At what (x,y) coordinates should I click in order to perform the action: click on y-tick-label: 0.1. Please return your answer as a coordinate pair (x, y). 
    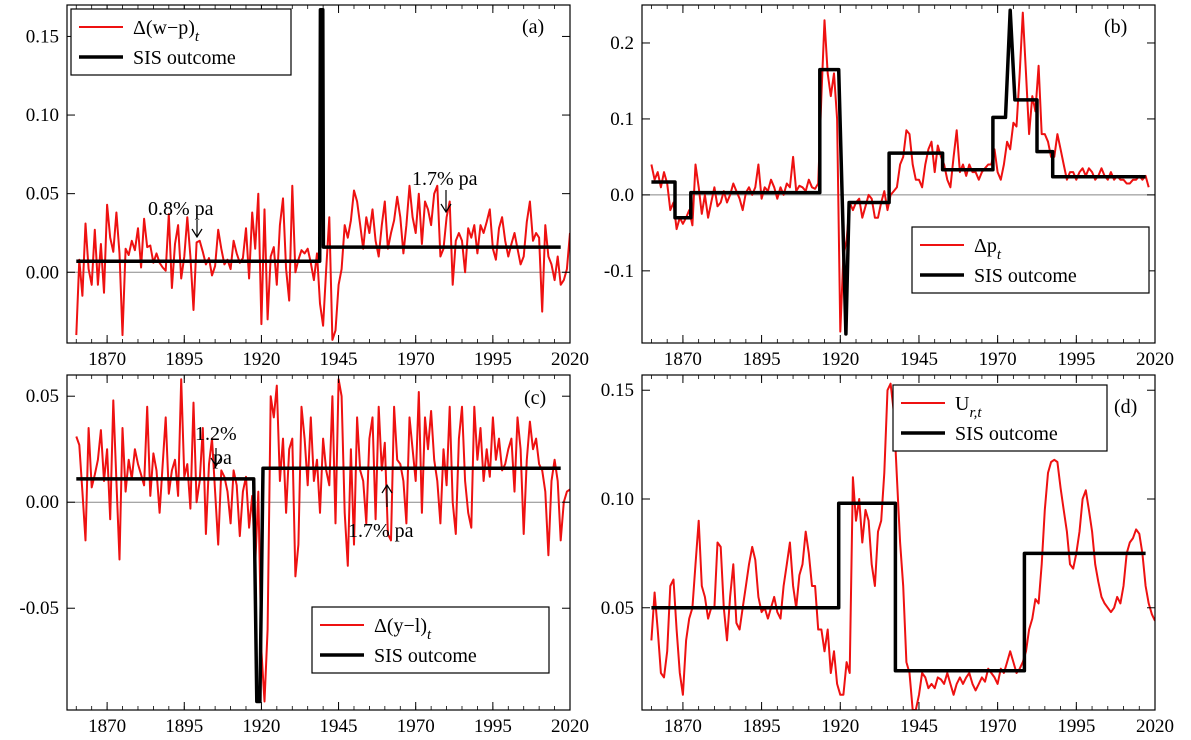
    Looking at the image, I should click on (622, 119).